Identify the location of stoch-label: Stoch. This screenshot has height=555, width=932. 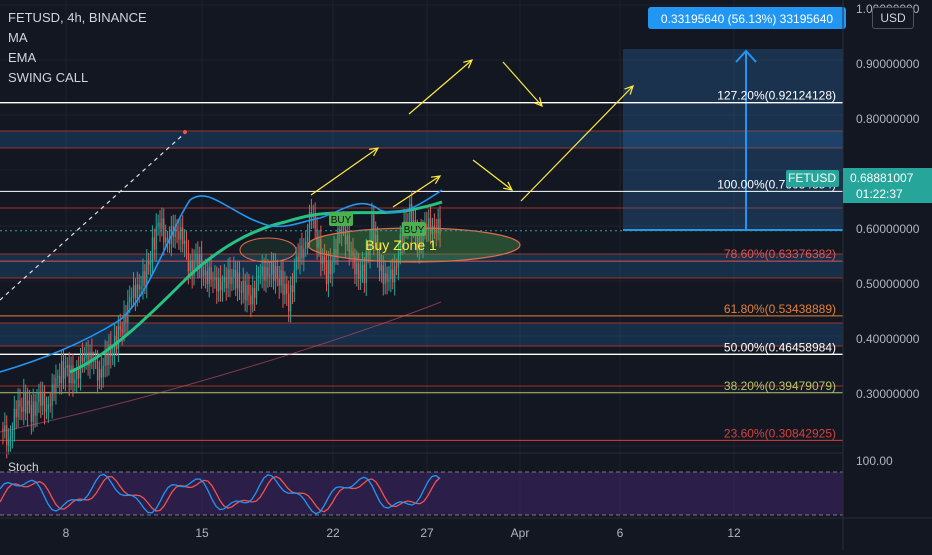
(23, 467).